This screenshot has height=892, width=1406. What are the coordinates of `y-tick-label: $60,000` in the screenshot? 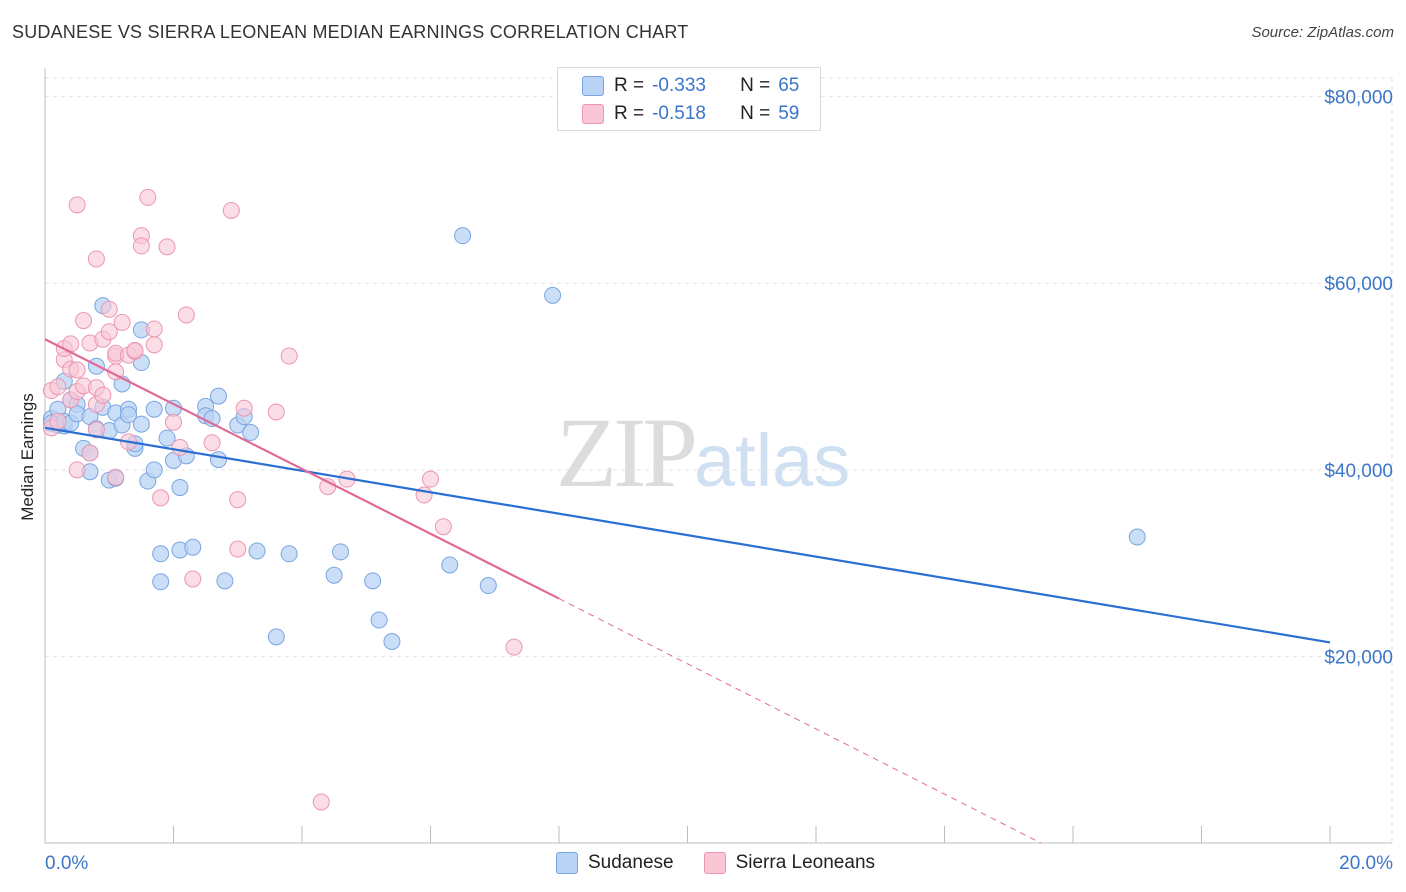 It's located at (1358, 284).